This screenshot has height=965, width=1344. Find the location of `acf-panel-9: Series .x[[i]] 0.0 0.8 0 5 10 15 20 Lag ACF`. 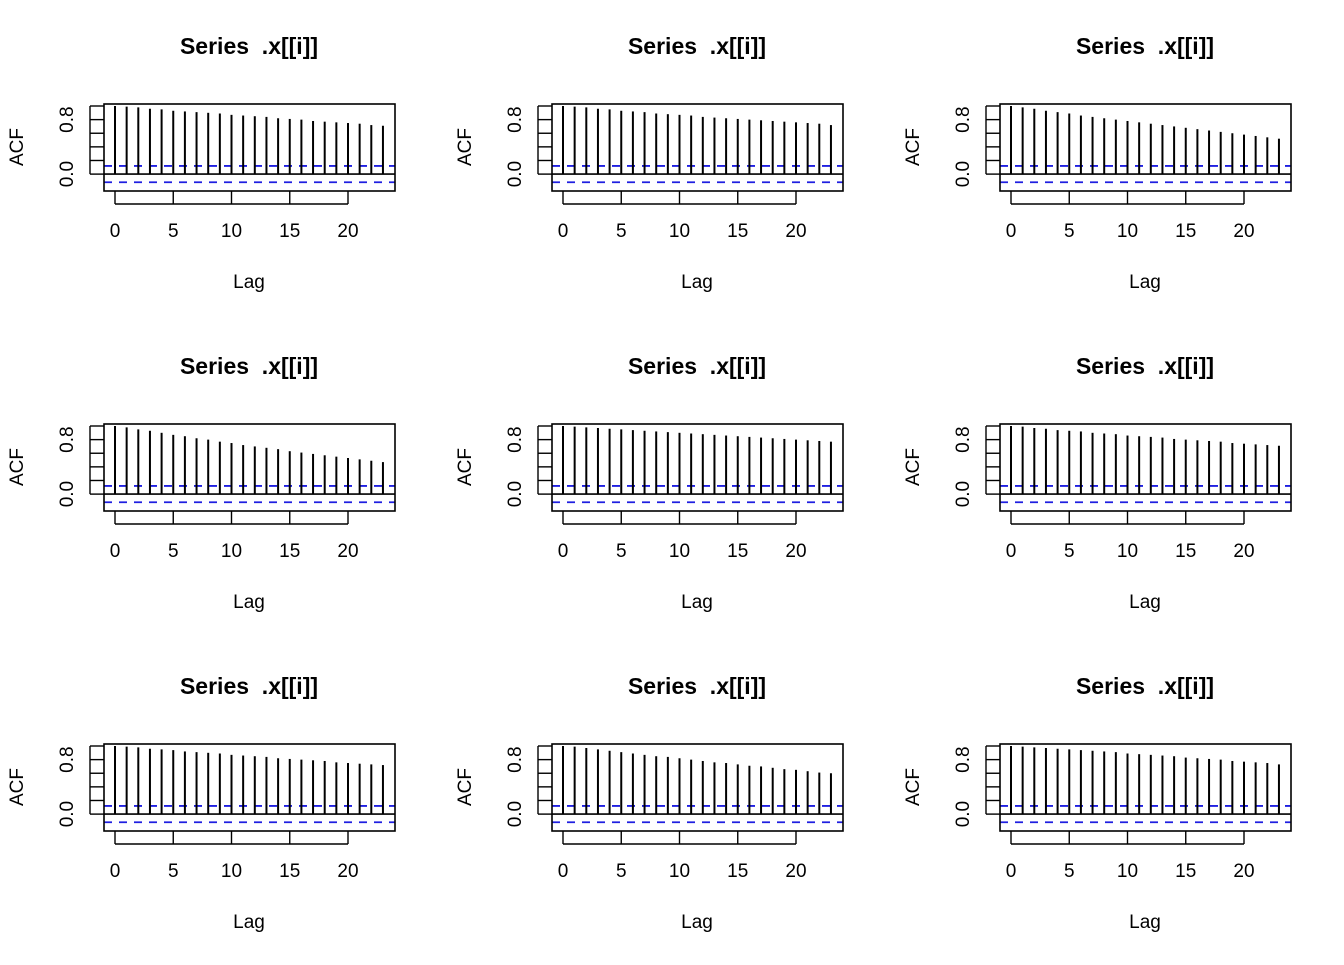

acf-panel-9: Series .x[[i]] 0.0 0.8 0 5 10 15 20 Lag ACF is located at coordinates (1097, 803).